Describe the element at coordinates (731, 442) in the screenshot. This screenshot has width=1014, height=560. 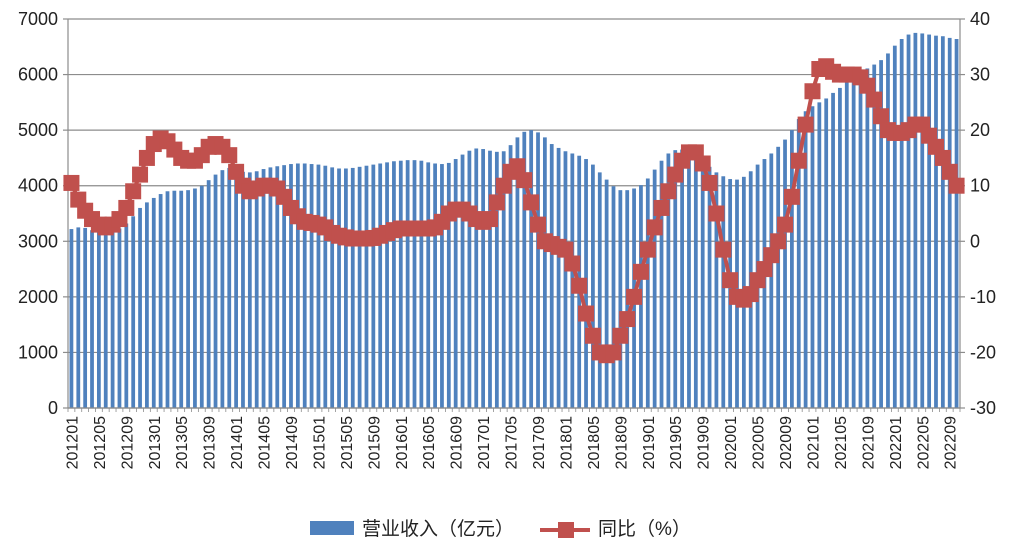
I see `x-tick-label: 202001` at that location.